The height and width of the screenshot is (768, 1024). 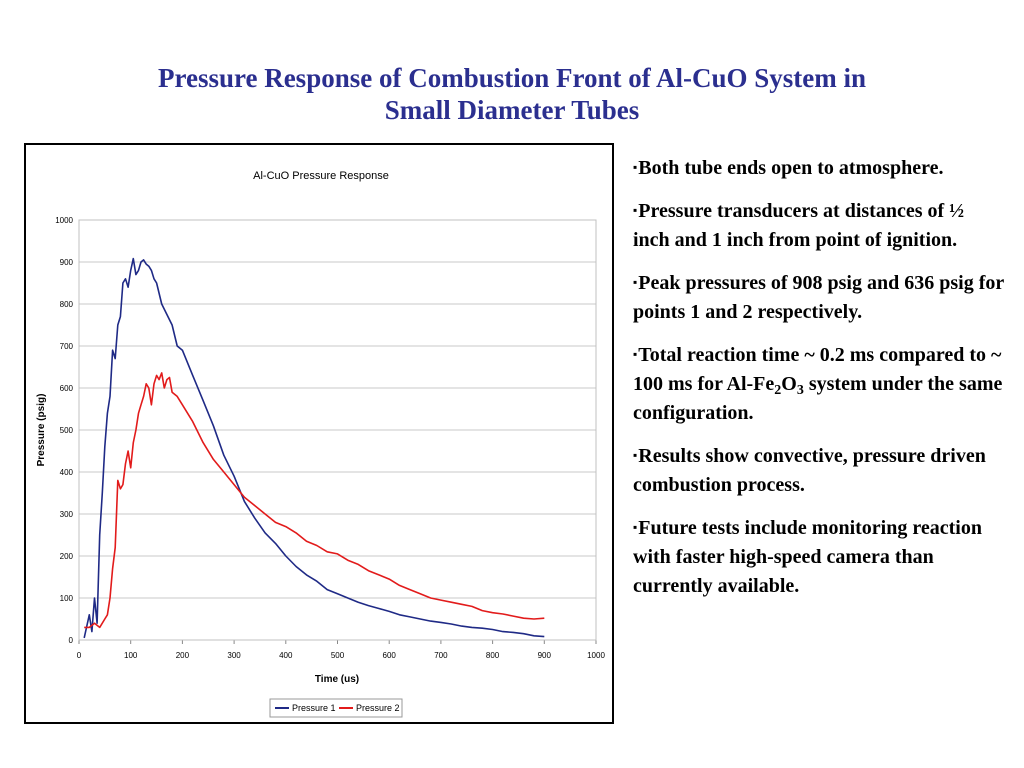 What do you see at coordinates (67, 430) in the screenshot?
I see `y-tick-label: 500` at bounding box center [67, 430].